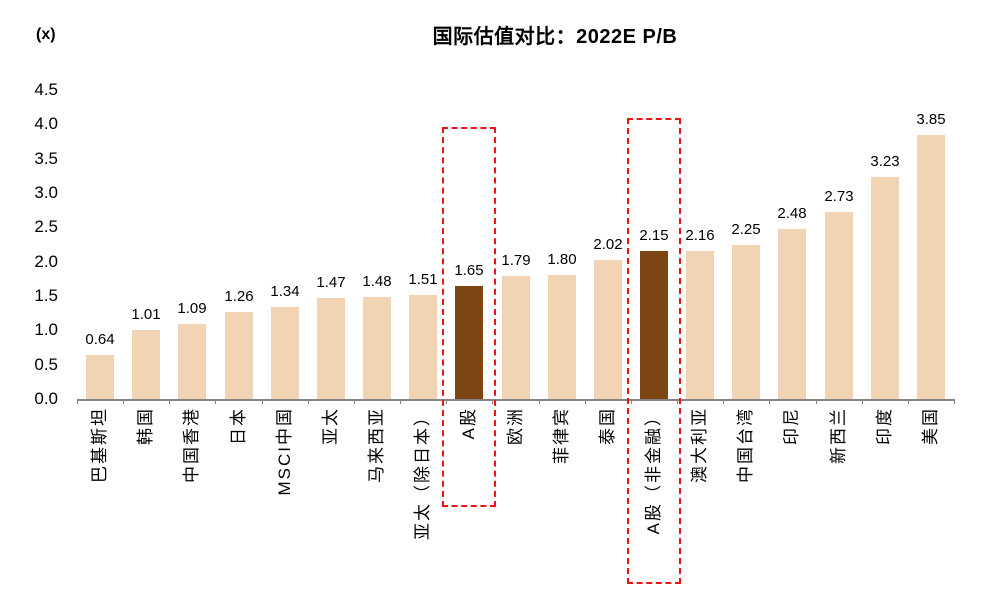 The width and height of the screenshot is (1005, 596). Describe the element at coordinates (700, 235) in the screenshot. I see `bar-value-label: 2.16` at that location.